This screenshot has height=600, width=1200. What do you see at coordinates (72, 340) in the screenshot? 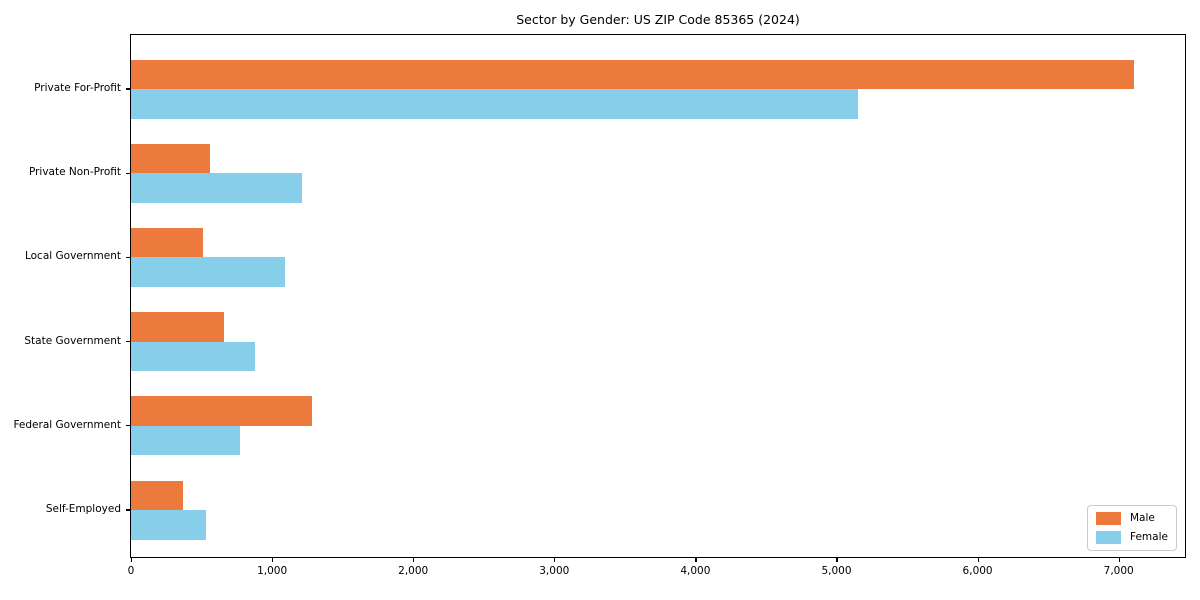
I see `y-tick-label: State Government` at bounding box center [72, 340].